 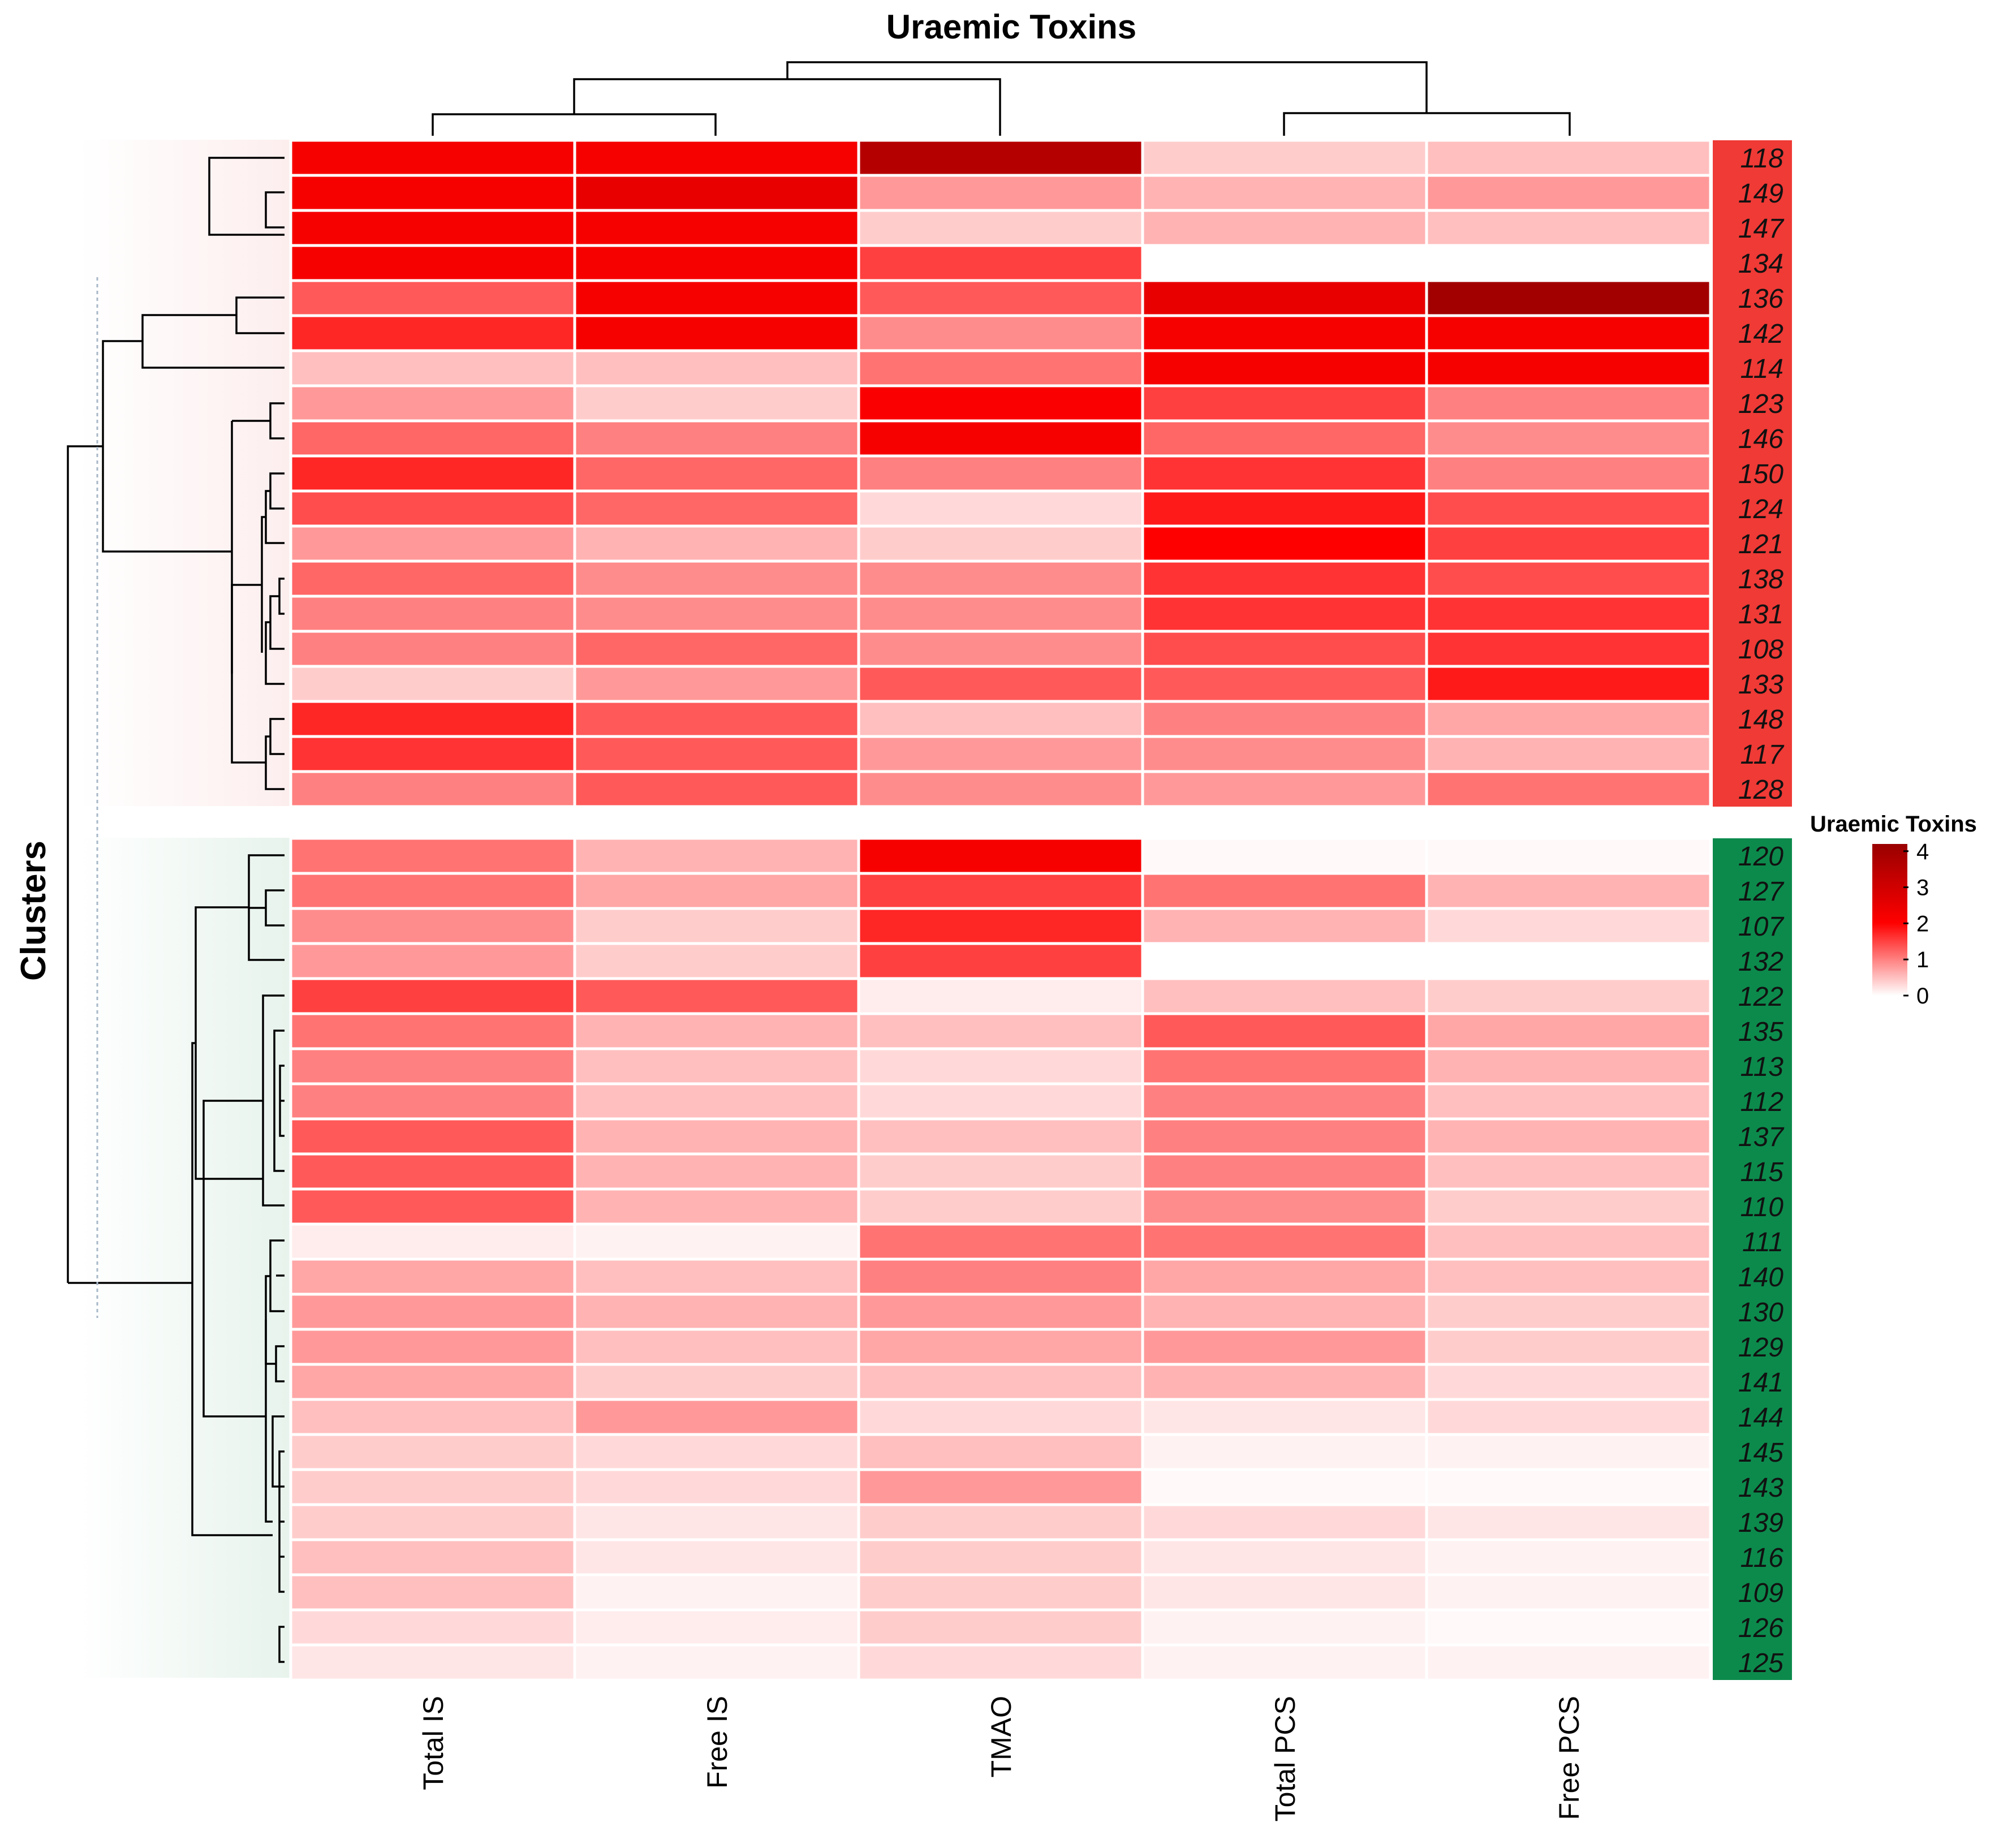 What do you see at coordinates (1922, 959) in the screenshot?
I see `legend-tick-label: 1` at bounding box center [1922, 959].